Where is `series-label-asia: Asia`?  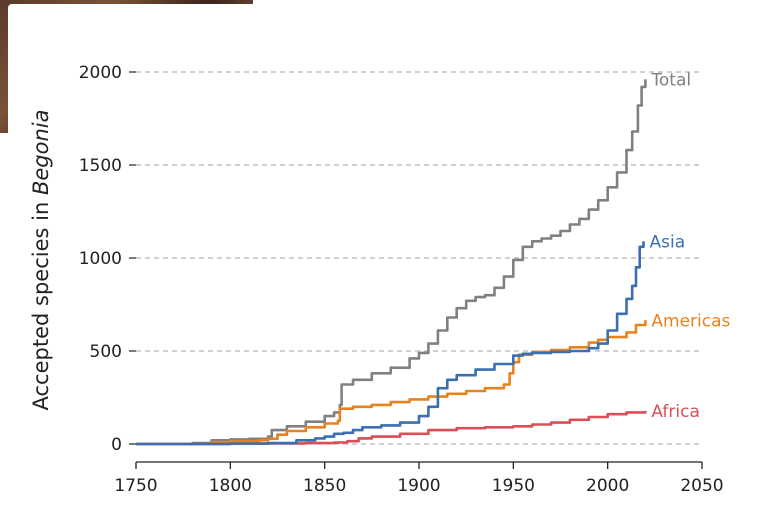 series-label-asia: Asia is located at coordinates (668, 242).